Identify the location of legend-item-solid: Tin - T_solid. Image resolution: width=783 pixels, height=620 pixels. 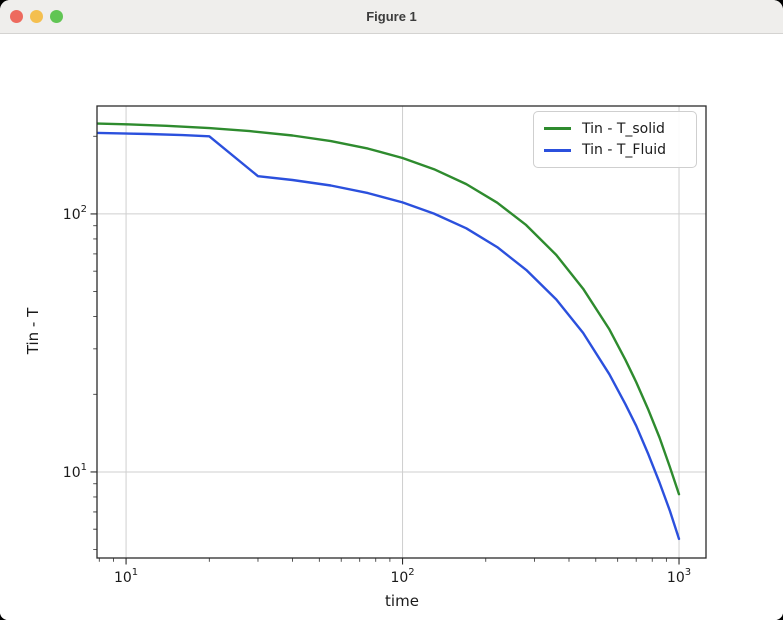
(615, 129).